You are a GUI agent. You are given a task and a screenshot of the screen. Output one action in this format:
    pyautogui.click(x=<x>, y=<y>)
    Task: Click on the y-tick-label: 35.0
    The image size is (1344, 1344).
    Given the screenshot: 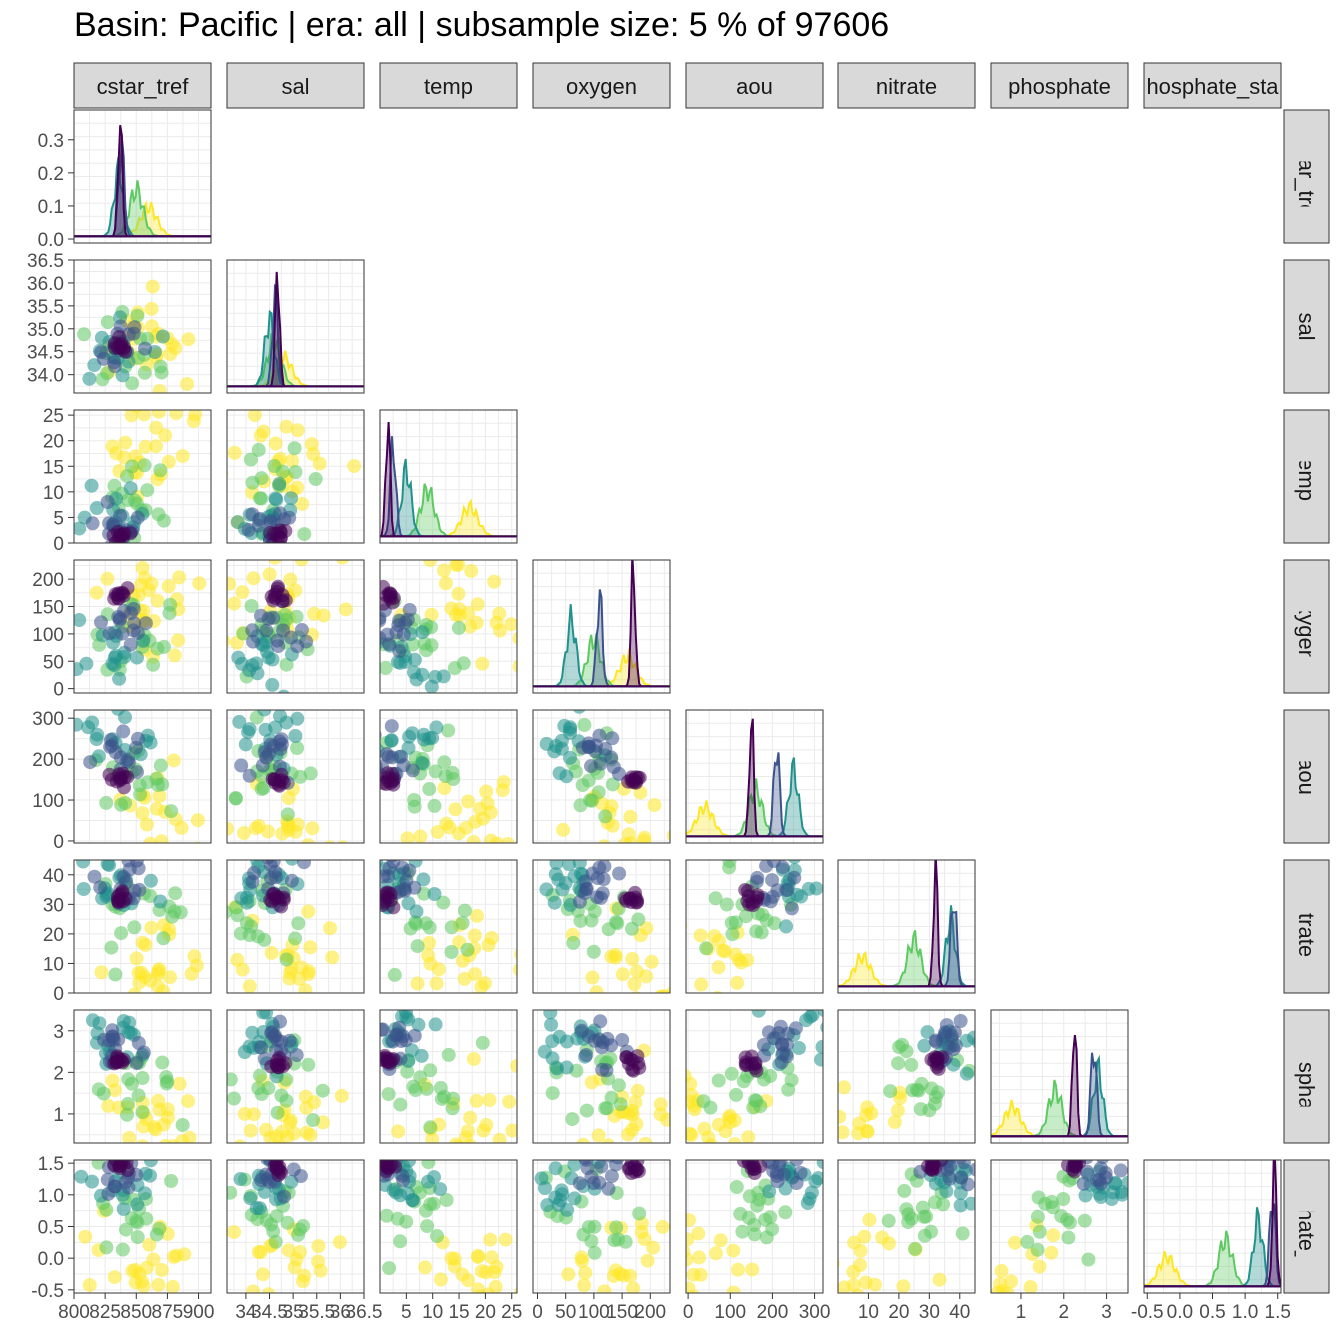 What is the action you would take?
    pyautogui.click(x=45, y=330)
    